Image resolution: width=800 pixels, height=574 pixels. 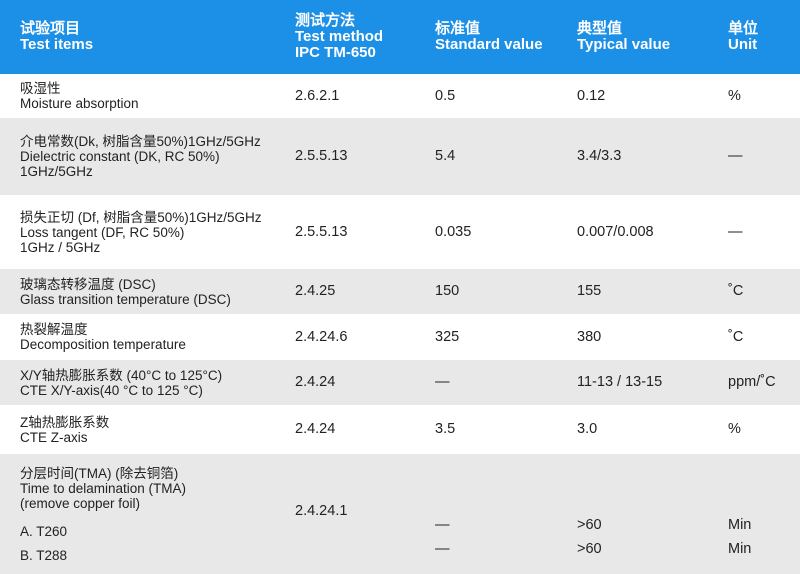 What do you see at coordinates (102, 232) in the screenshot?
I see `item-name-en: Loss tangent (DF, RC 50%)` at bounding box center [102, 232].